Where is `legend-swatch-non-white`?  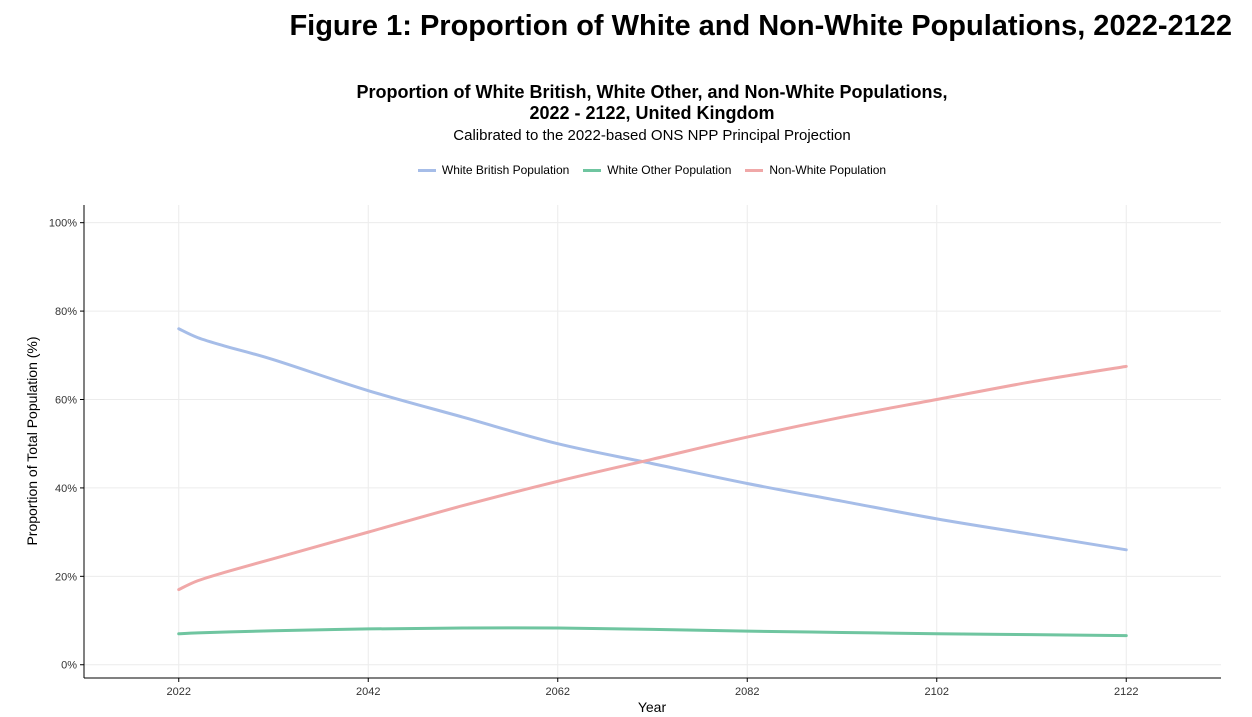
legend-swatch-non-white is located at coordinates (754, 170).